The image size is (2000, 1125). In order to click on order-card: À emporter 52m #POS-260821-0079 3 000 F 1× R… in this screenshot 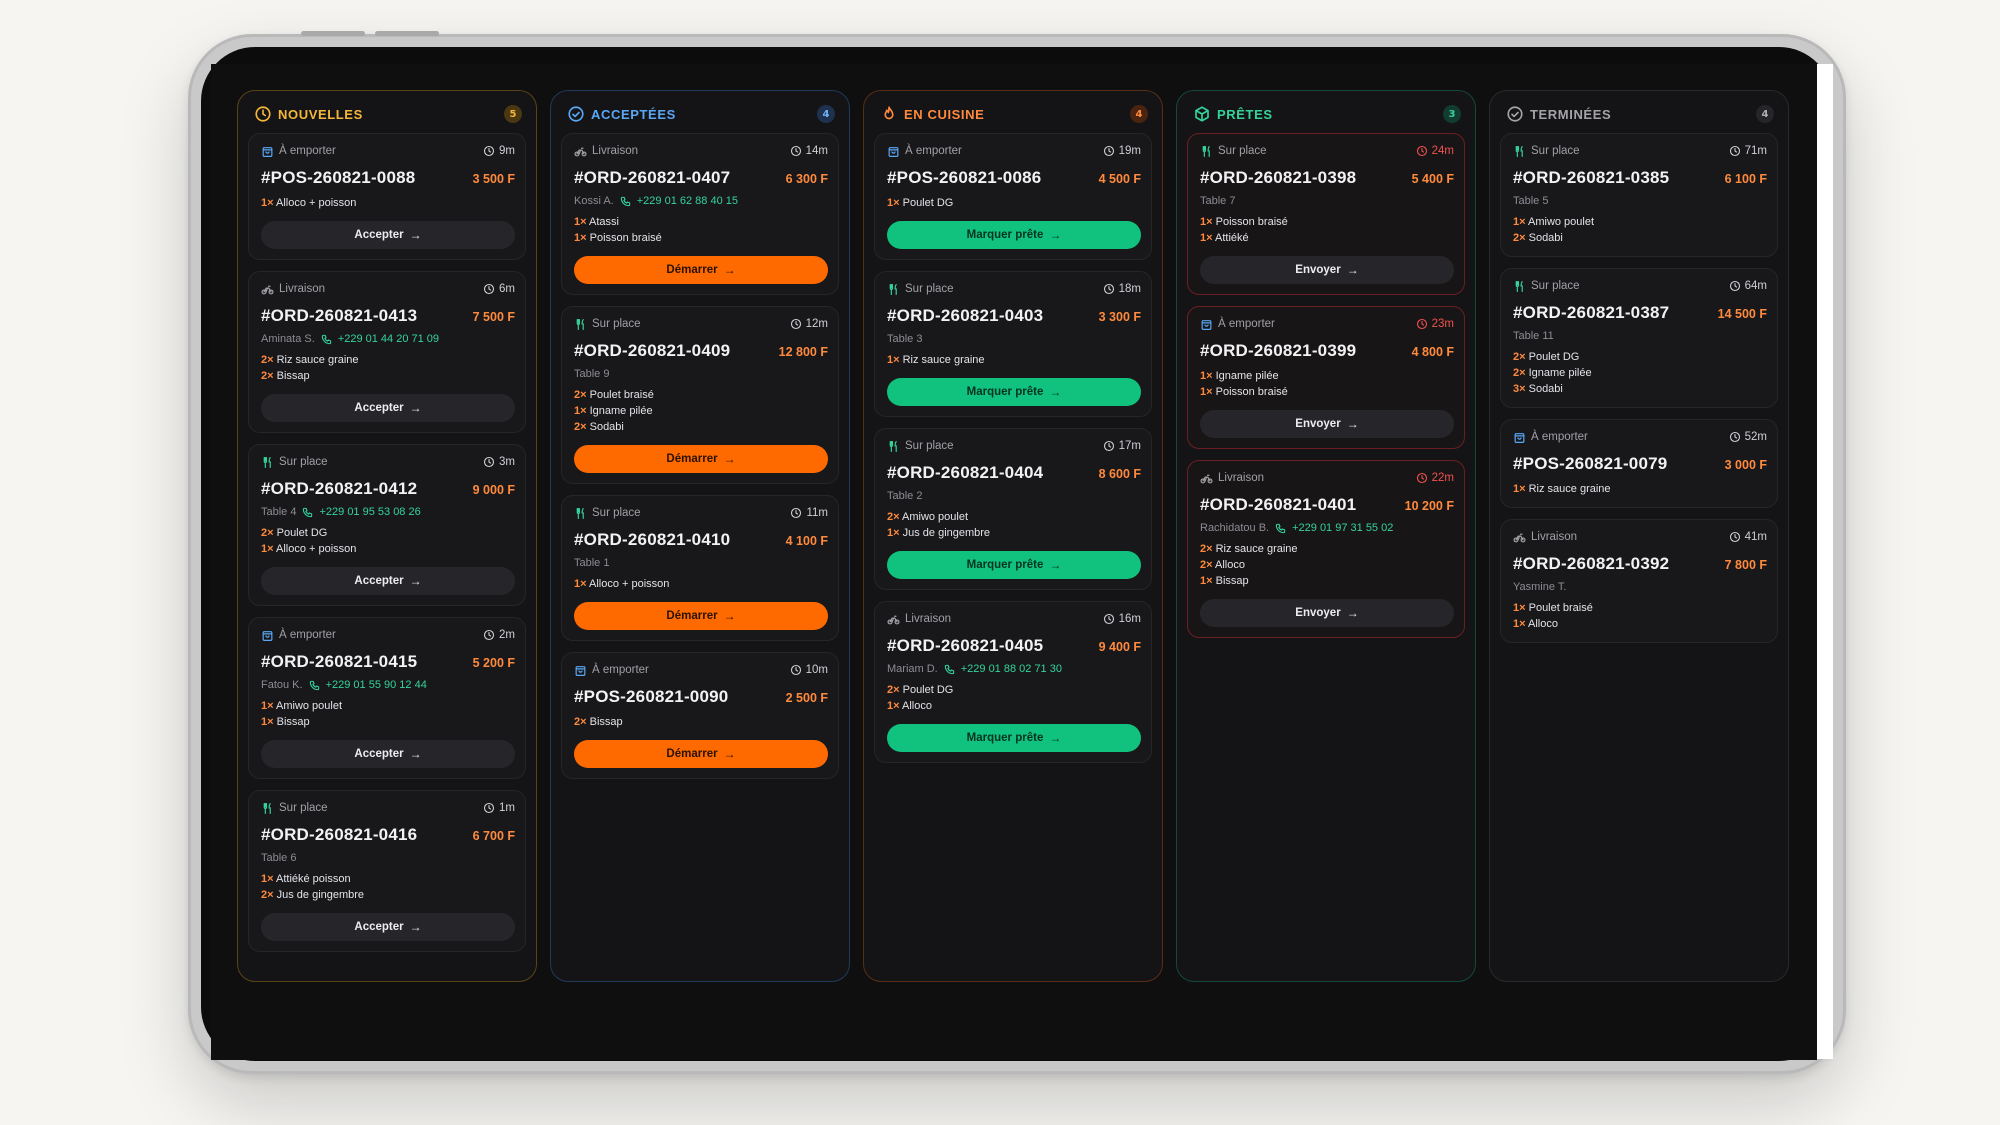, I will do `click(1639, 463)`.